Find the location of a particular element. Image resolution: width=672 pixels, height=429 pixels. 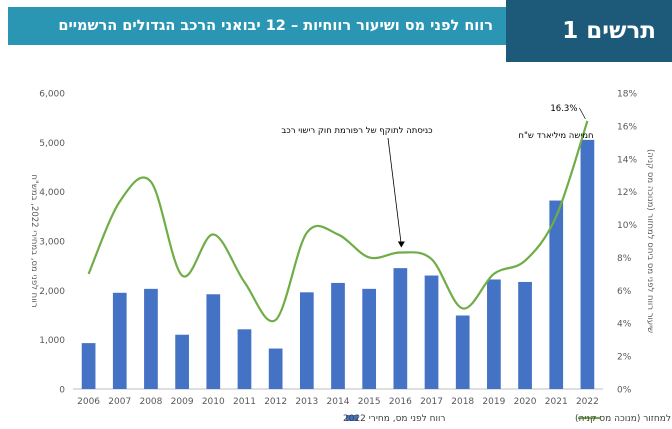

max-rate-leader is located at coordinates (582, 113).